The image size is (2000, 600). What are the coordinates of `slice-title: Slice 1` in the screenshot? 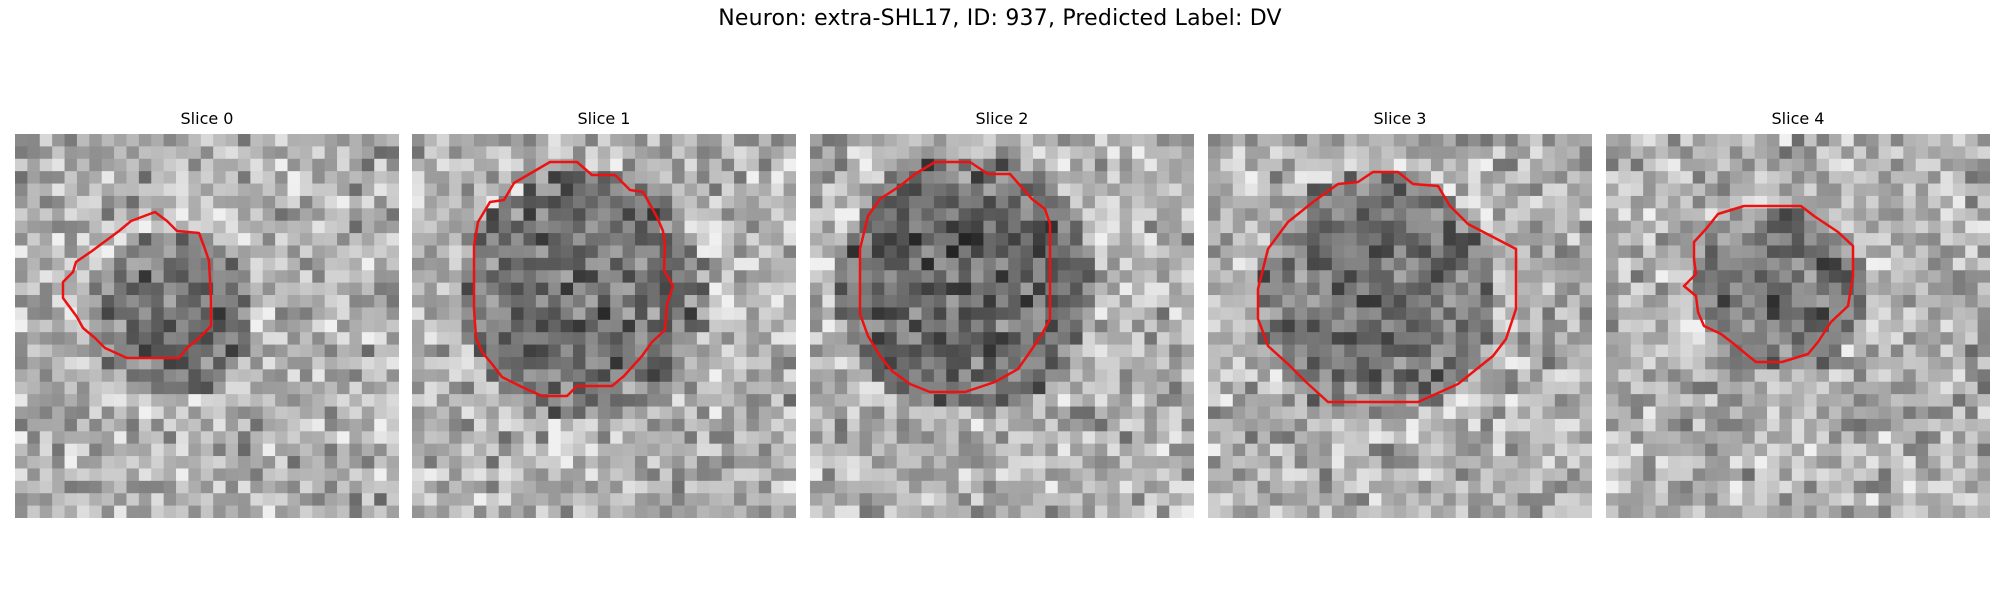 It's located at (604, 118).